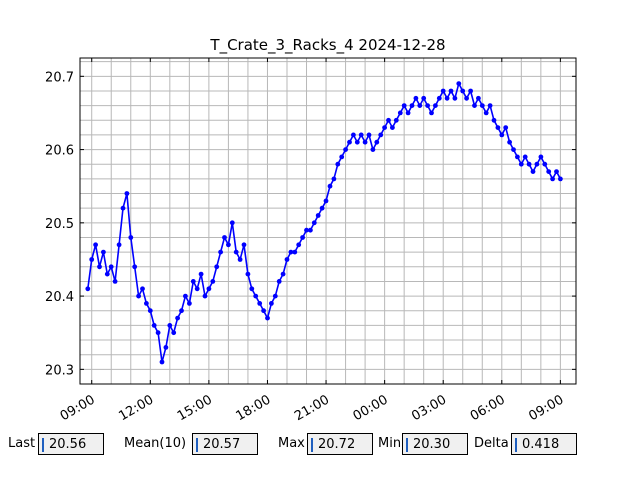 This screenshot has height=480, width=640. Describe the element at coordinates (254, 408) in the screenshot. I see `x-tick-label: 18:00` at that location.